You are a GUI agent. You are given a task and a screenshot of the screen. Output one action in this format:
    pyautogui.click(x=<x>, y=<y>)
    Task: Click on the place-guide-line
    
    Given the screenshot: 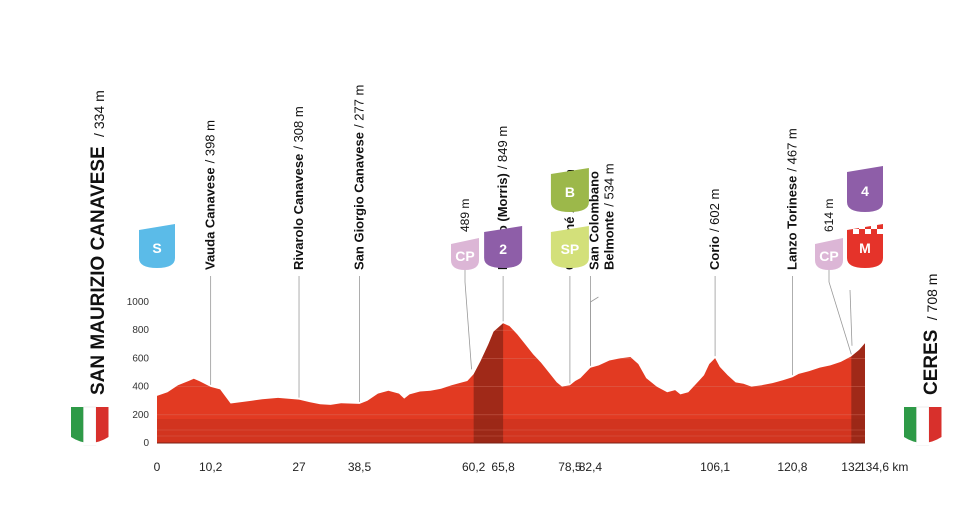 What is the action you would take?
    pyautogui.click(x=594, y=331)
    